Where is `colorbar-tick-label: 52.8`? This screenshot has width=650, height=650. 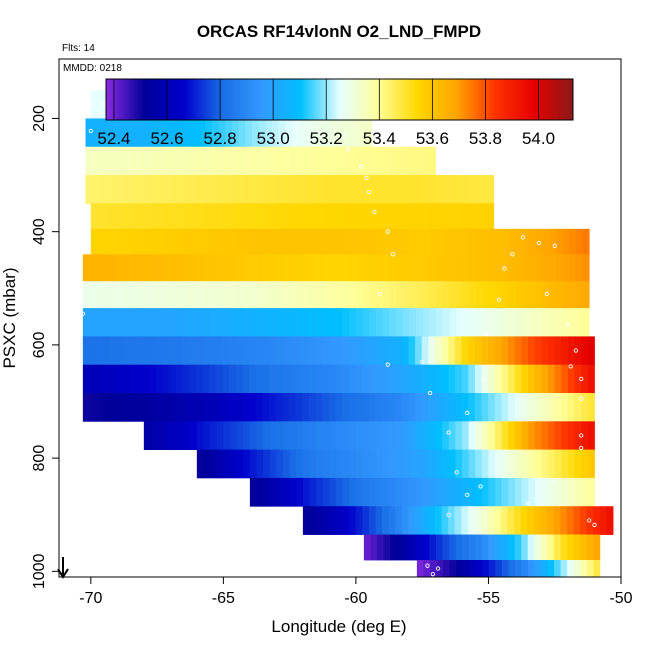 colorbar-tick-label: 52.8 is located at coordinates (220, 138).